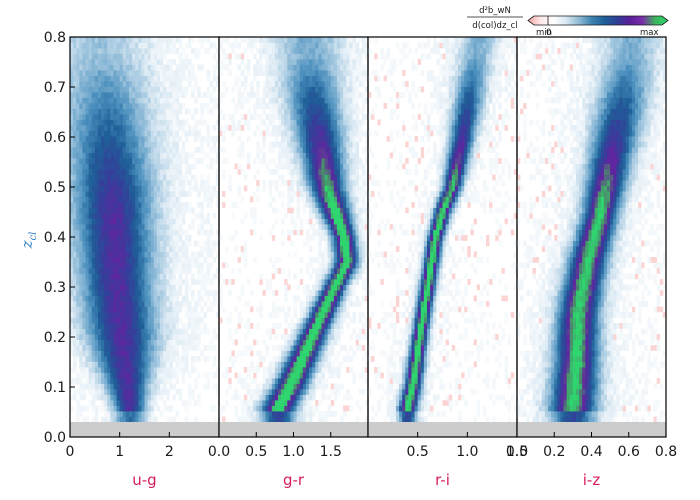 The image size is (700, 500). Describe the element at coordinates (494, 26) in the screenshot. I see `colorbar-label-bottom: d(col)dz_cl` at that location.